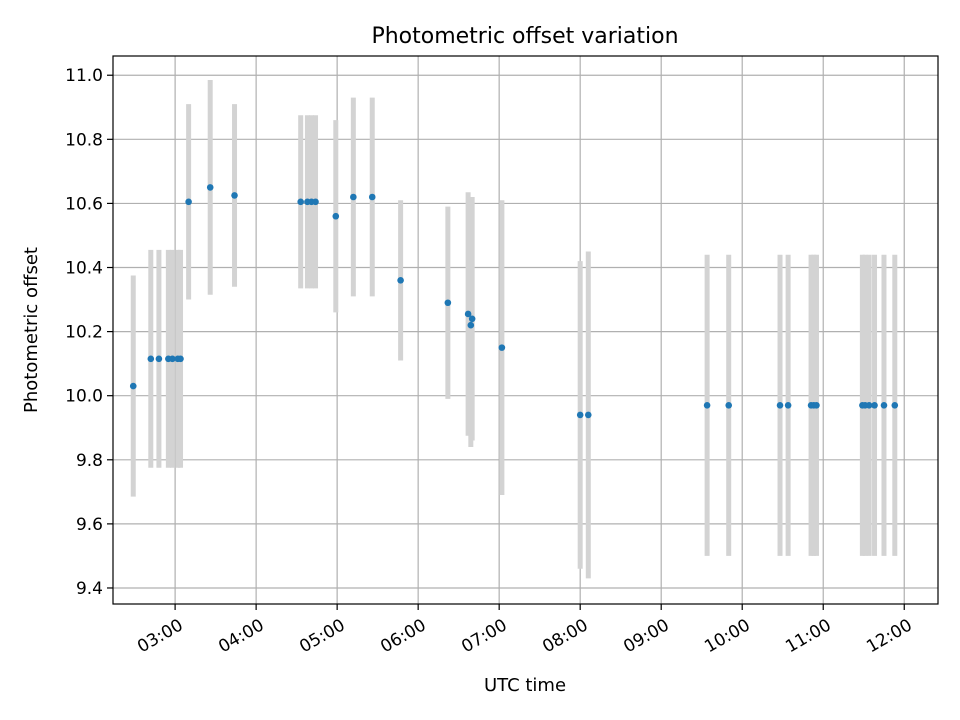  What do you see at coordinates (89, 525) in the screenshot?
I see `y-tick-label: 9.6` at bounding box center [89, 525].